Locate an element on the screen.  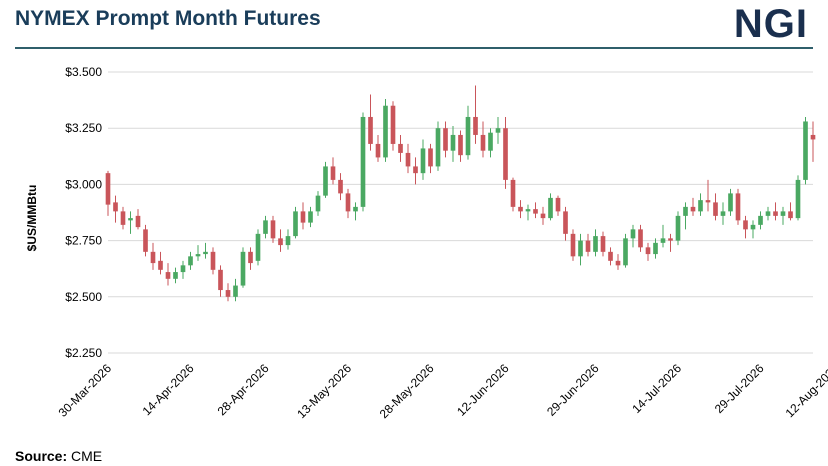
y-tick-label: $3.000 is located at coordinates (83, 184).